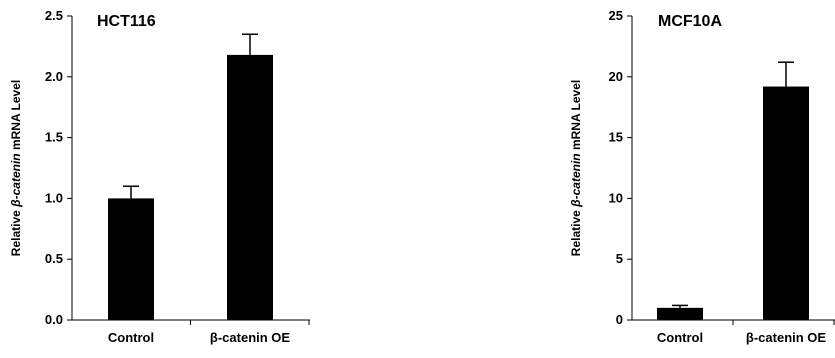  What do you see at coordinates (54, 76) in the screenshot?
I see `y-tick-label: 2.0` at bounding box center [54, 76].